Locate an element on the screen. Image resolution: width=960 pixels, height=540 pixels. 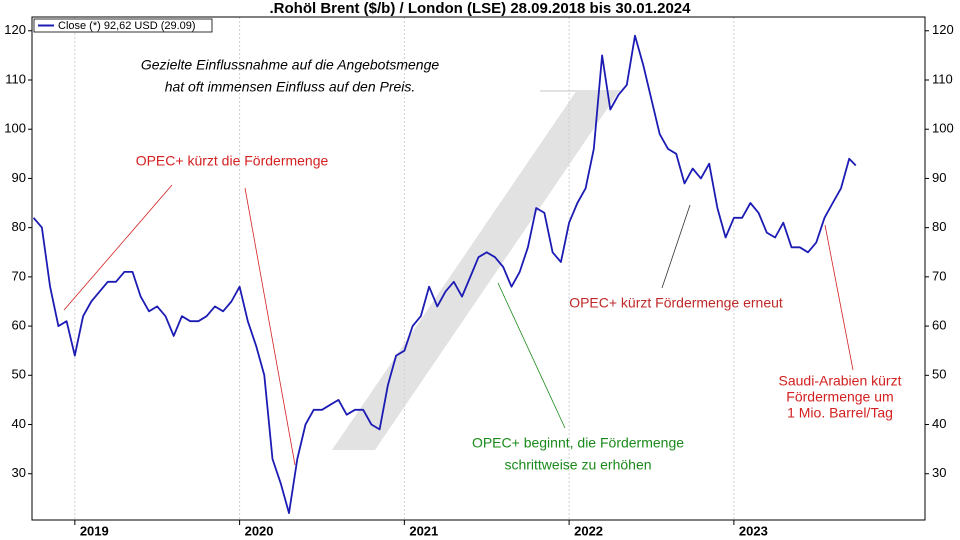
legend-label: Close (*) 92,62 USD (29.09) is located at coordinates (127, 26).